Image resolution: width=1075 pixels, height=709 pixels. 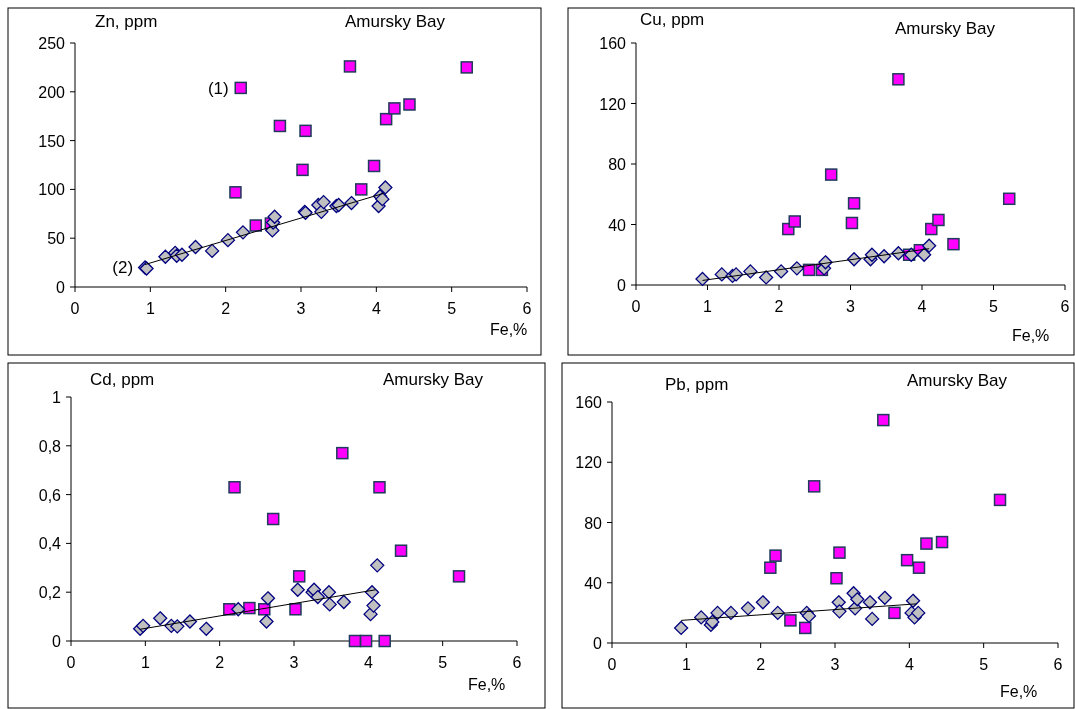 I want to click on y-tick-label: 50, so click(x=56, y=239).